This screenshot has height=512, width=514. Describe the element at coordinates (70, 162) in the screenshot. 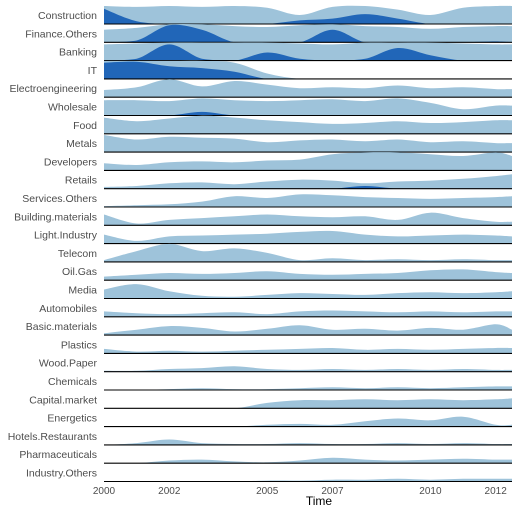

I see `category-label: Developers` at that location.